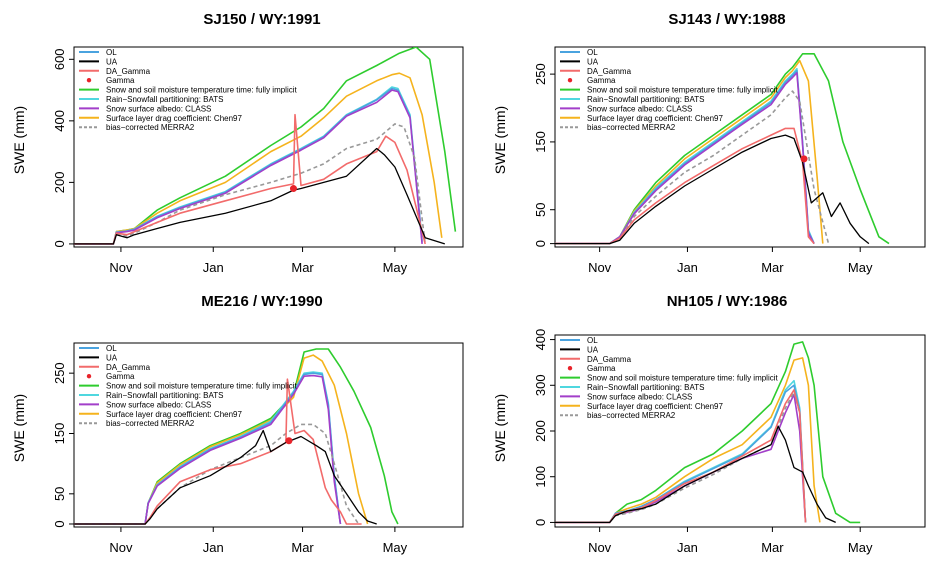 This screenshot has height=568, width=935. What do you see at coordinates (261, 301) in the screenshot?
I see `panel-title: ME216 / WY:1990` at bounding box center [261, 301].